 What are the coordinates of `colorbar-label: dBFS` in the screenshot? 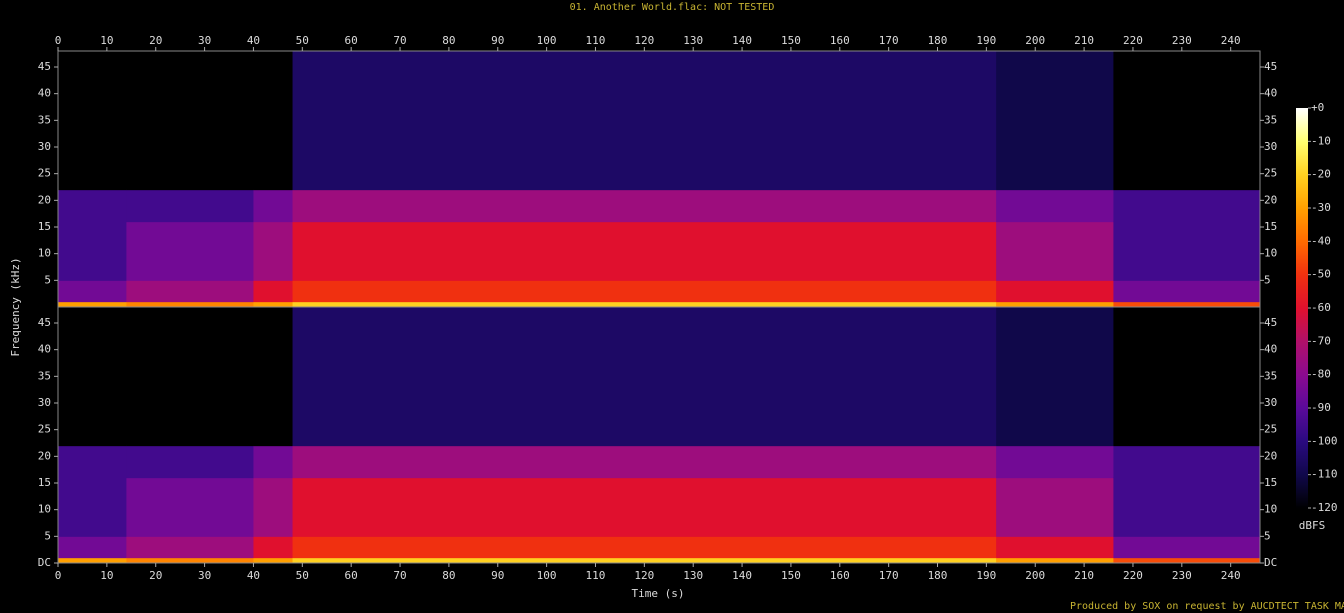 It's located at (1312, 525).